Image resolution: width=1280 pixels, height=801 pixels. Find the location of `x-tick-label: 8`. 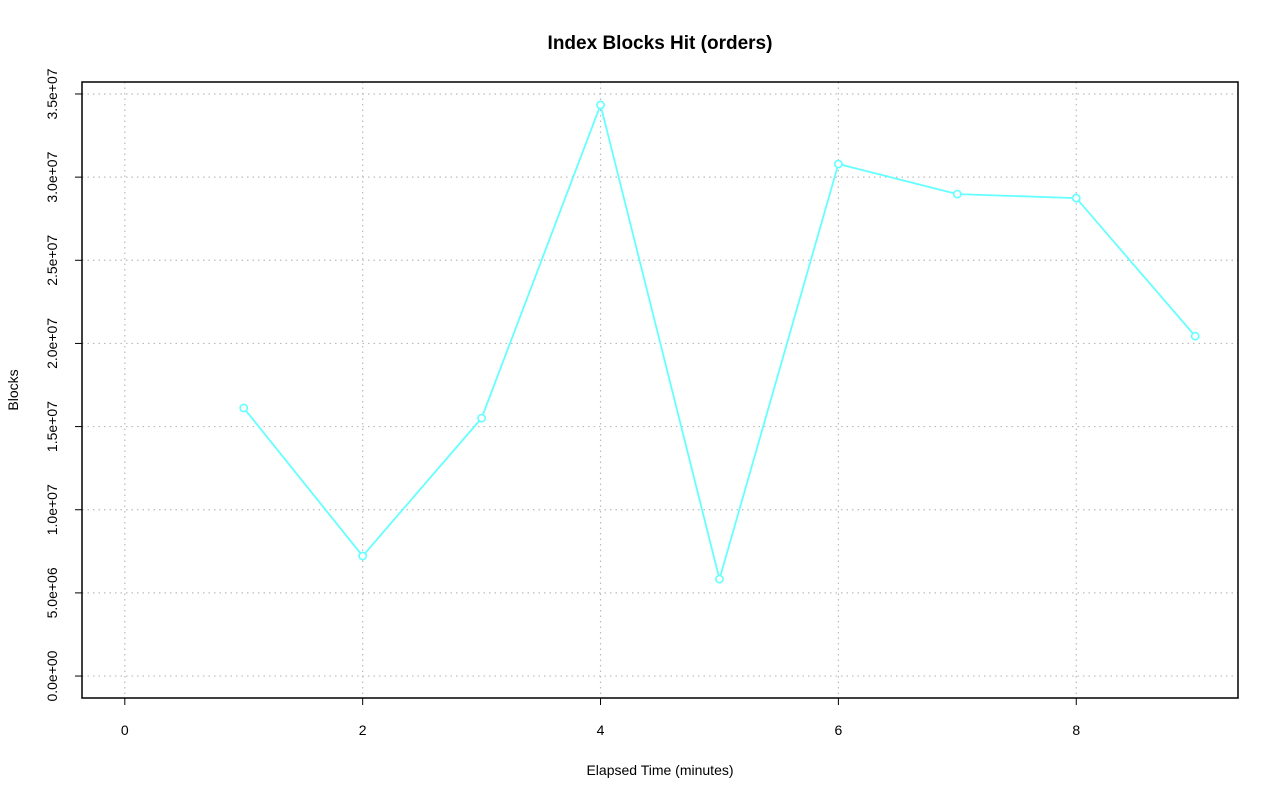

x-tick-label: 8 is located at coordinates (1076, 730).